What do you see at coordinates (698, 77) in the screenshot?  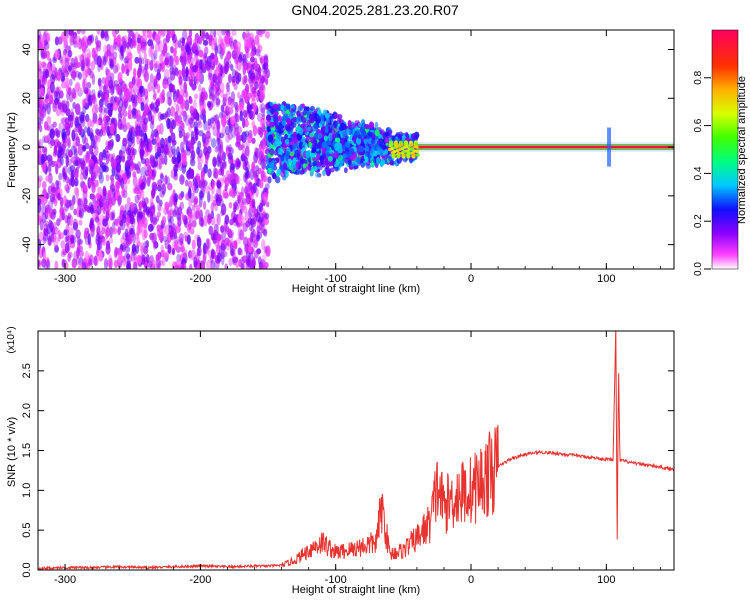 I see `colorbar-tick-label: 0.8` at bounding box center [698, 77].